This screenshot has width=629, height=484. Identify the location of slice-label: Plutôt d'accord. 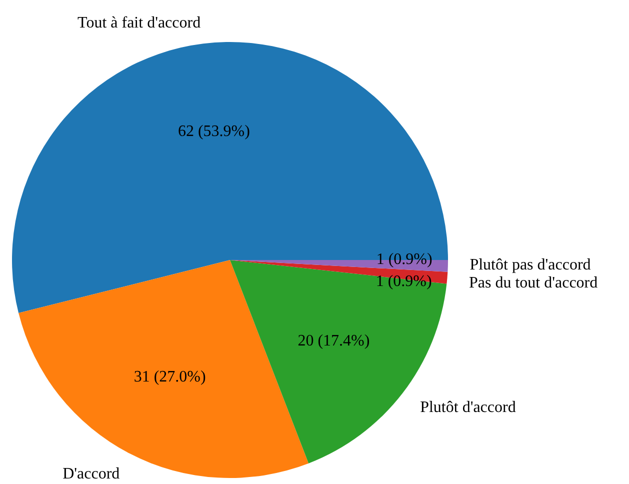
(468, 407).